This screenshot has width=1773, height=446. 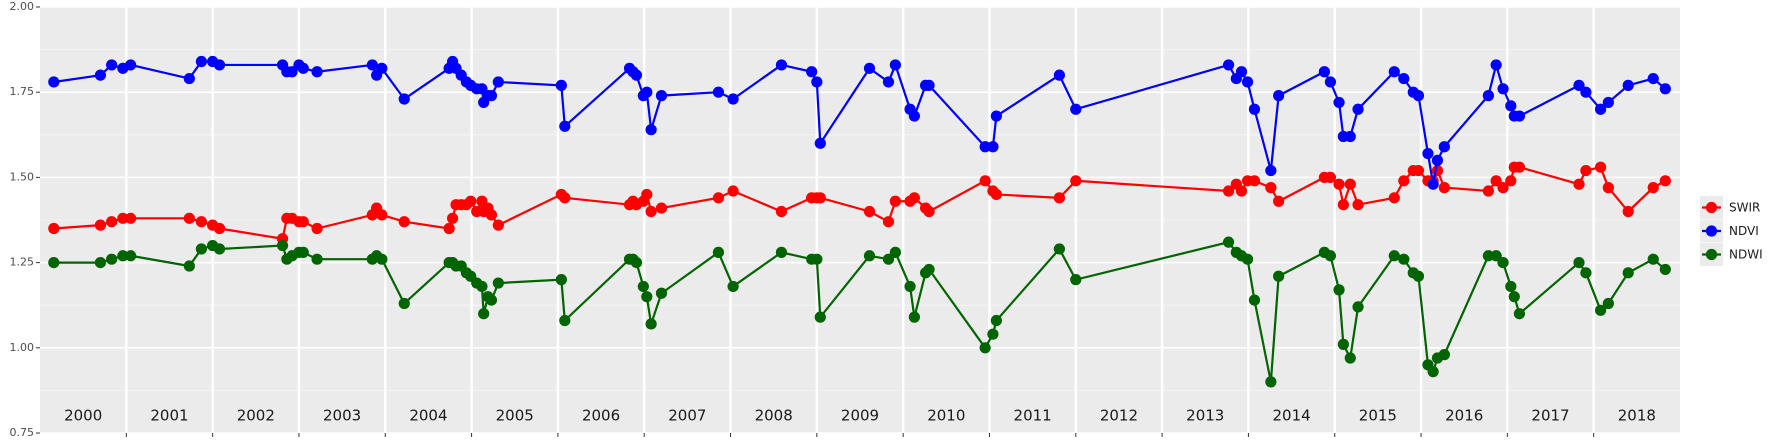 I want to click on year-label: 2012, so click(x=1119, y=416).